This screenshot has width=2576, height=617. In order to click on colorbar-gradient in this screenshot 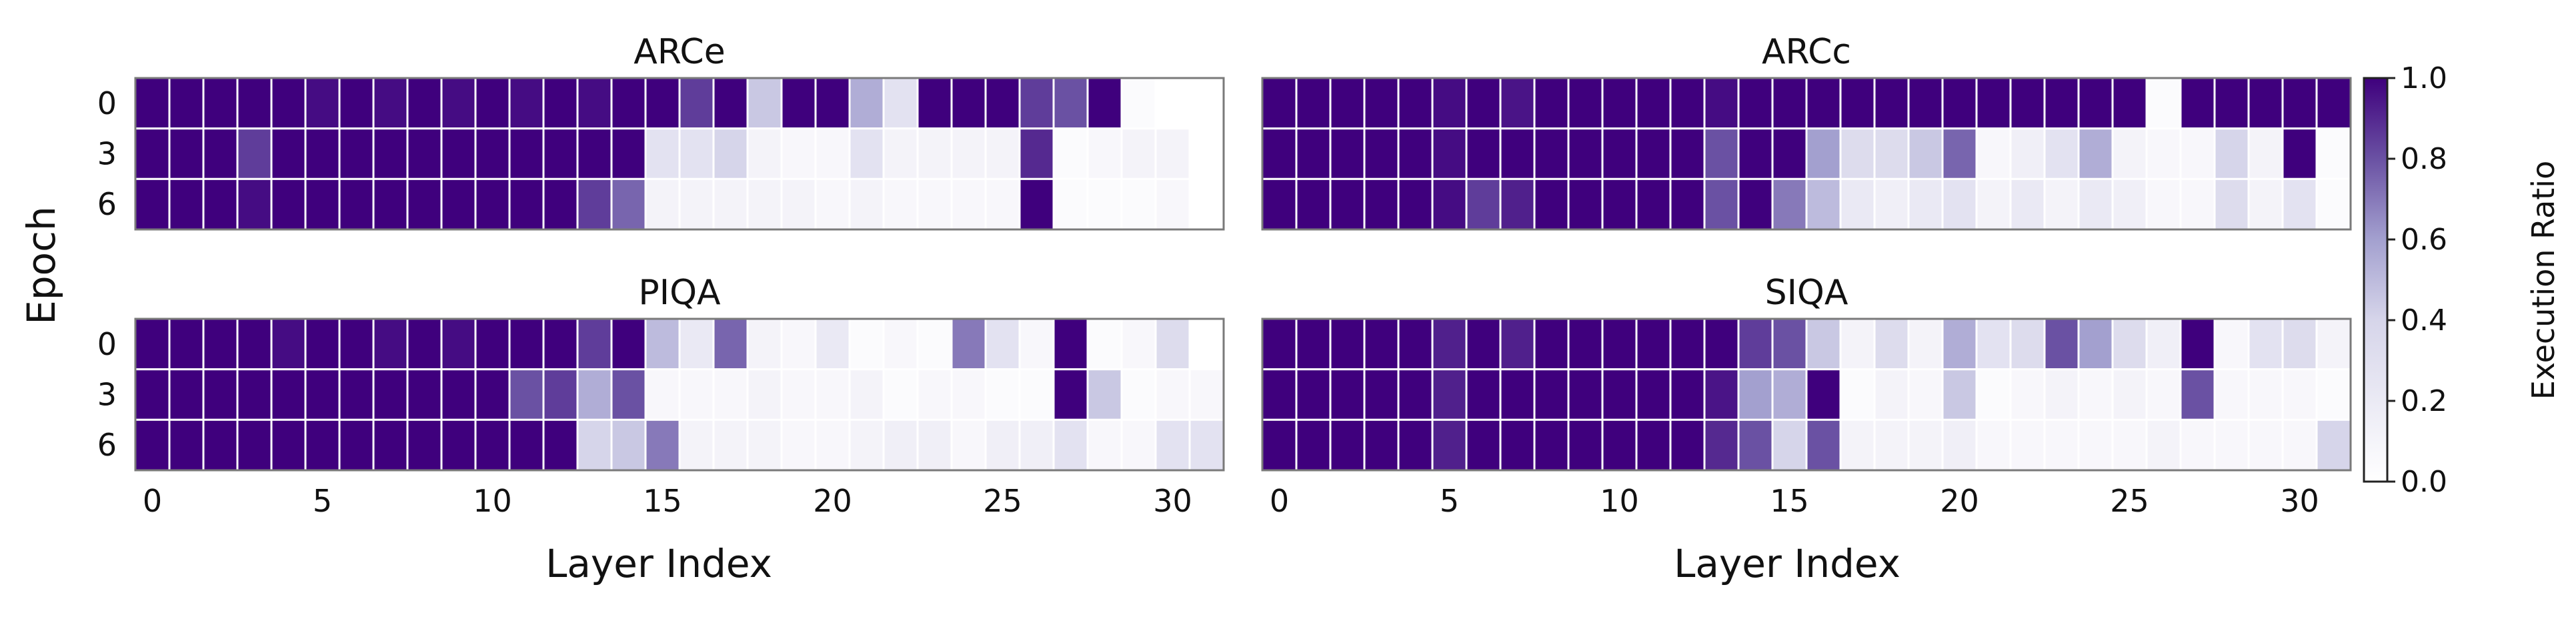, I will do `click(2376, 280)`.